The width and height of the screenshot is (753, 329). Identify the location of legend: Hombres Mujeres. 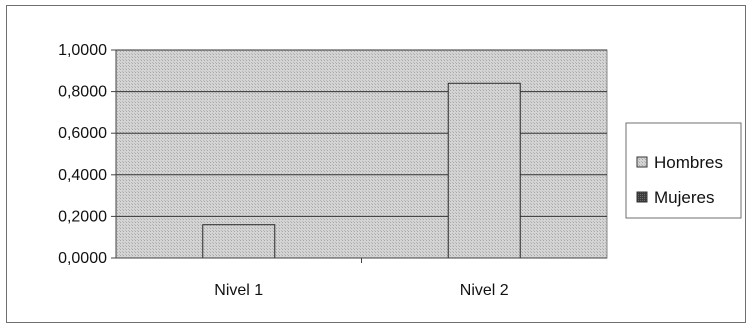
(683, 170).